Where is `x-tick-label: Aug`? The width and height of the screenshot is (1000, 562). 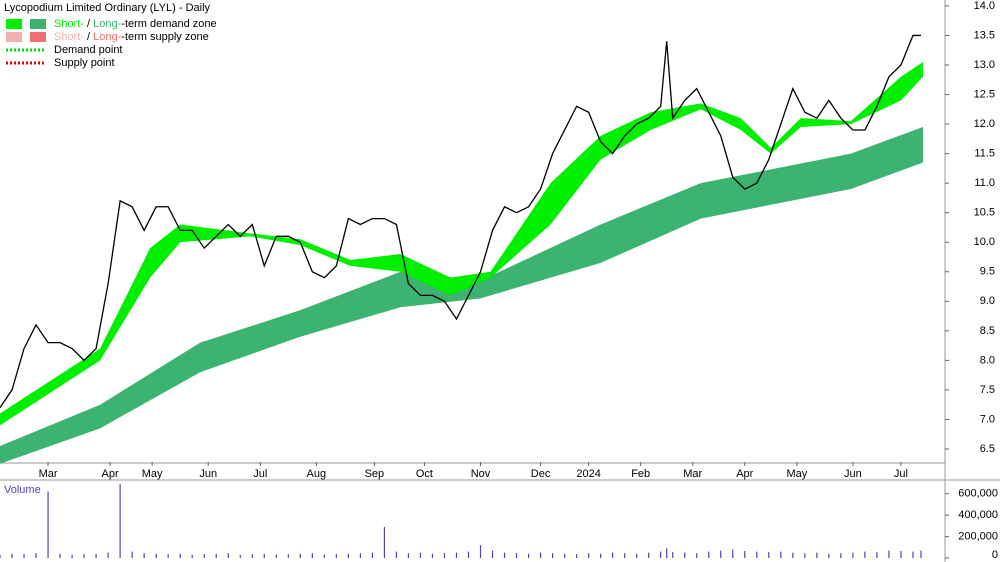
x-tick-label: Aug is located at coordinates (317, 474).